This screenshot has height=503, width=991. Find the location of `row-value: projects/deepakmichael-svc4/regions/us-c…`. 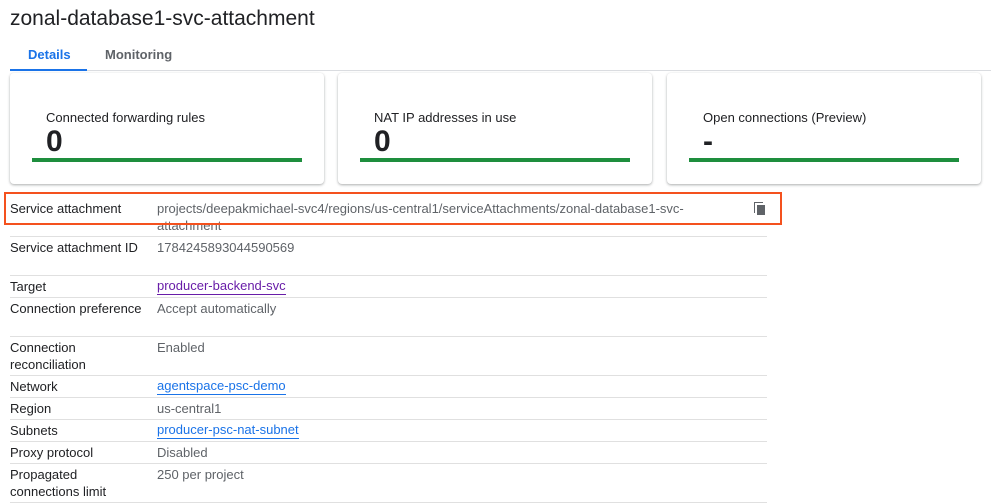

row-value: projects/deepakmichael-svc4/regions/us-c… is located at coordinates (462, 217).